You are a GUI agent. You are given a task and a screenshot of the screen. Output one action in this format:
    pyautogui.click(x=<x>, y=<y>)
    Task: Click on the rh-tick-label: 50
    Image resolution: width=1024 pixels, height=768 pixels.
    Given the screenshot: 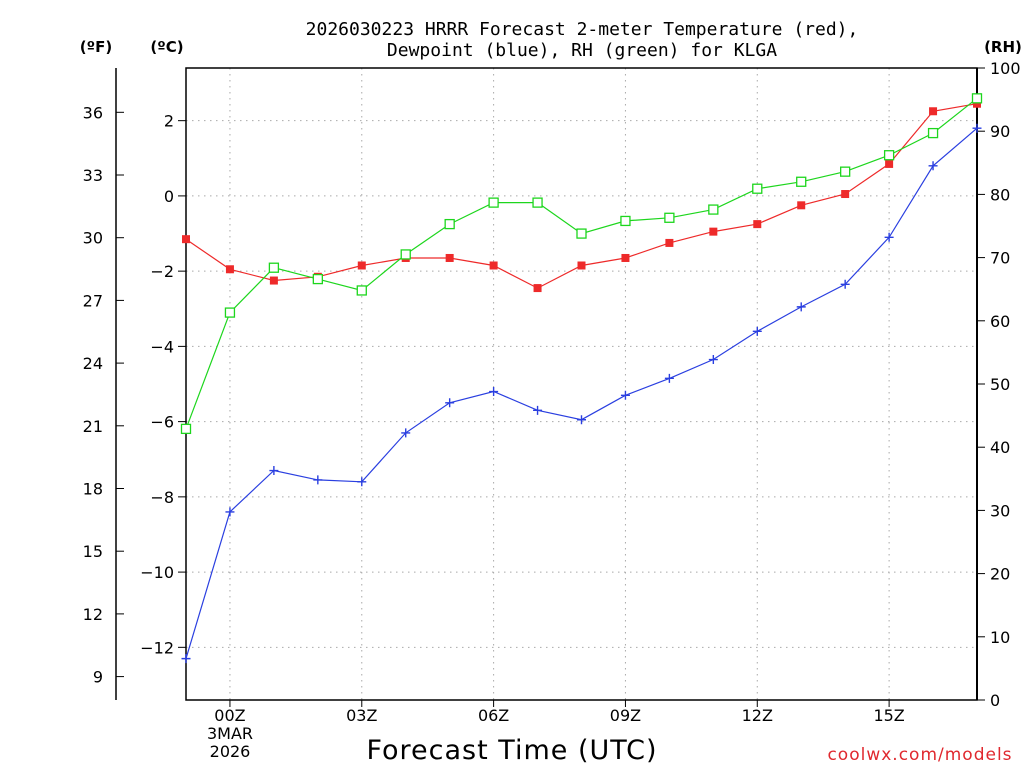 What is the action you would take?
    pyautogui.click(x=1000, y=384)
    